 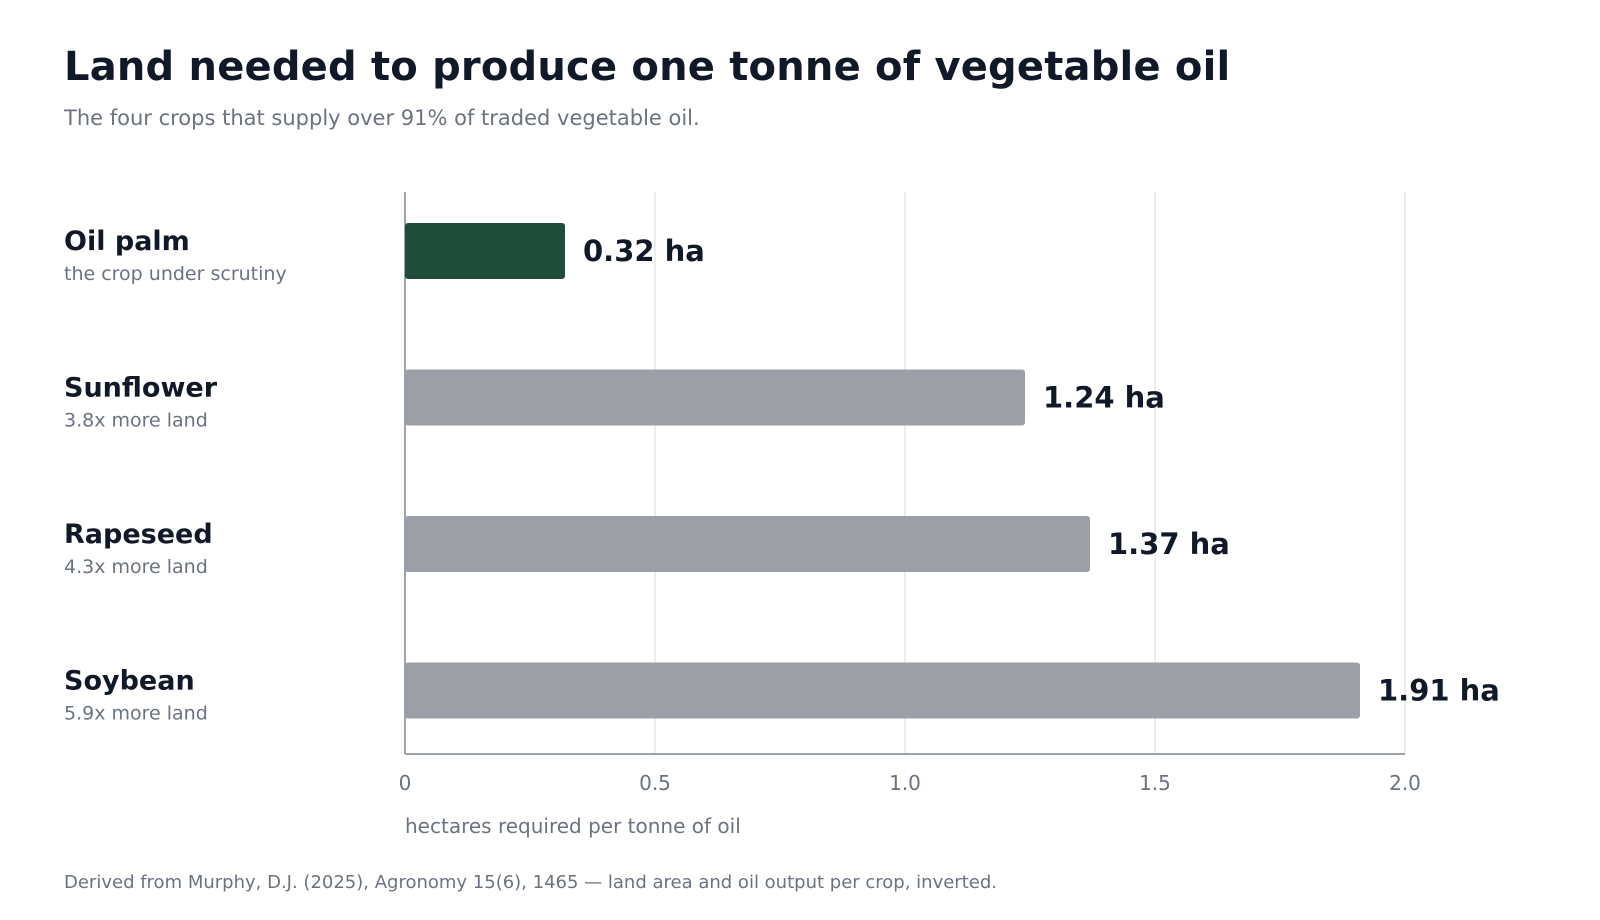 What do you see at coordinates (175, 274) in the screenshot?
I see `category-note: the crop under scrutiny` at bounding box center [175, 274].